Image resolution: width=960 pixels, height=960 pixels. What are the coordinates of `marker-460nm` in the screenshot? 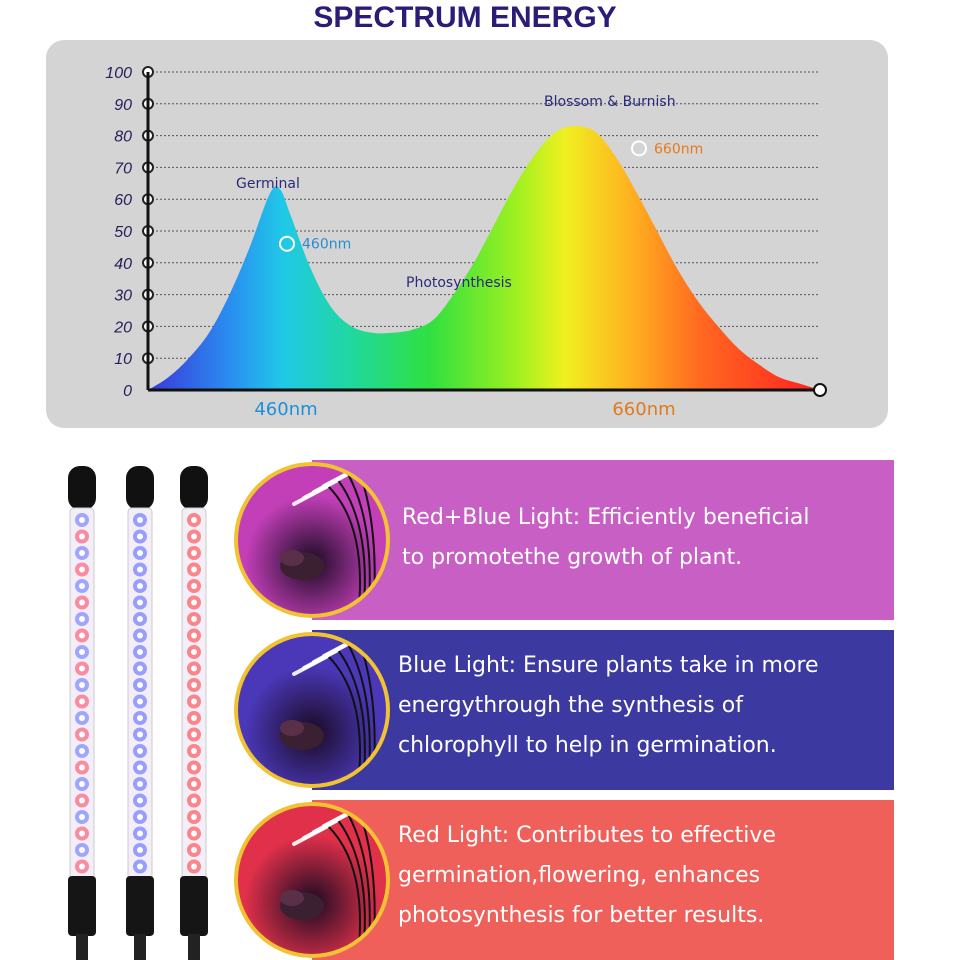 It's located at (287, 243).